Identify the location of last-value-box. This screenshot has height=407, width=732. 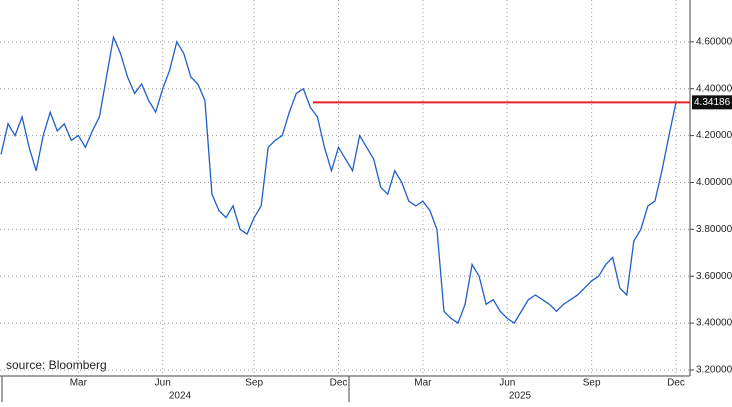
(712, 102).